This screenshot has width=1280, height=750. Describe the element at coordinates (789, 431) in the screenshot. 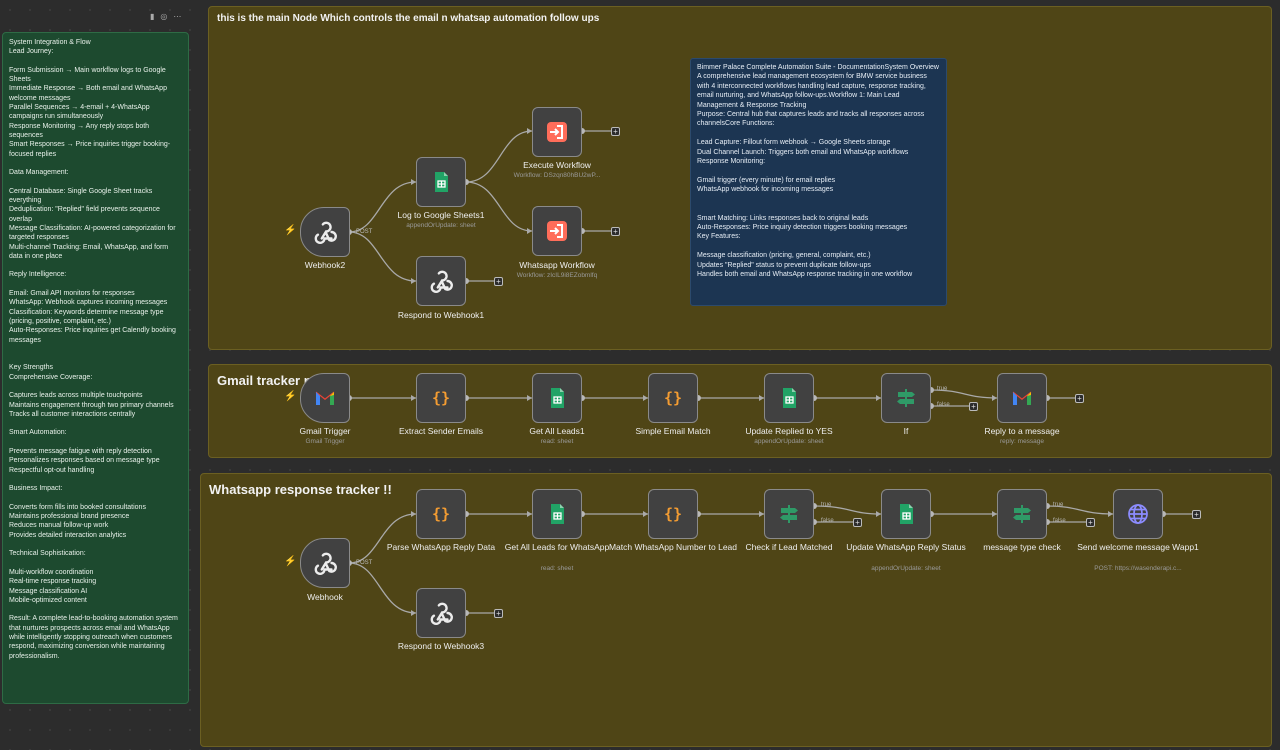

I see `node-update-replied-yes-label: Update Replied to YES` at that location.